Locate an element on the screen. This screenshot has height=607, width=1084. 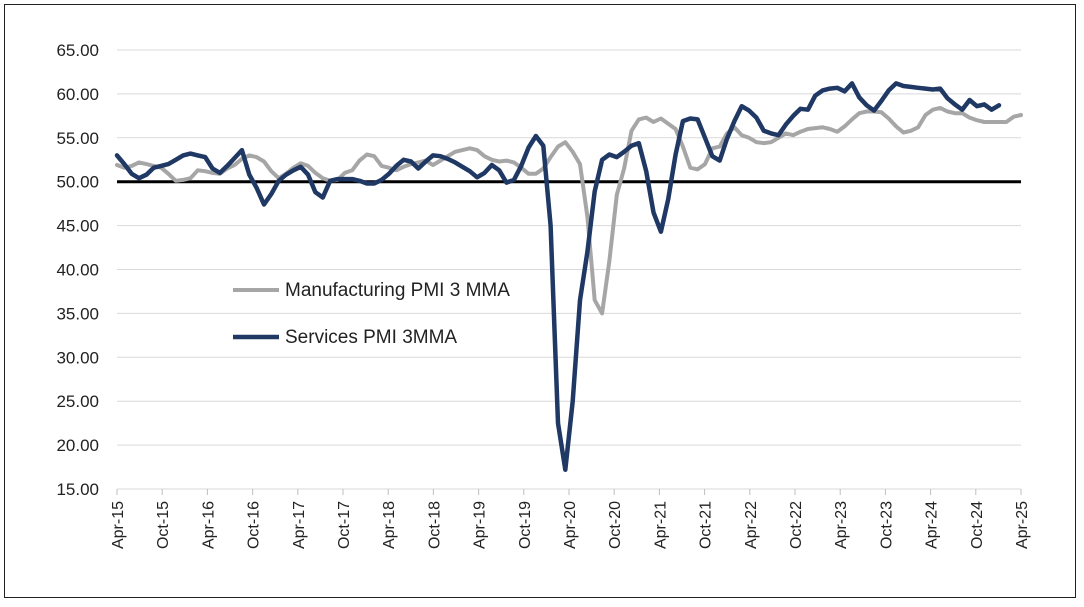
y-tick-label: 60.00 is located at coordinates (77, 94).